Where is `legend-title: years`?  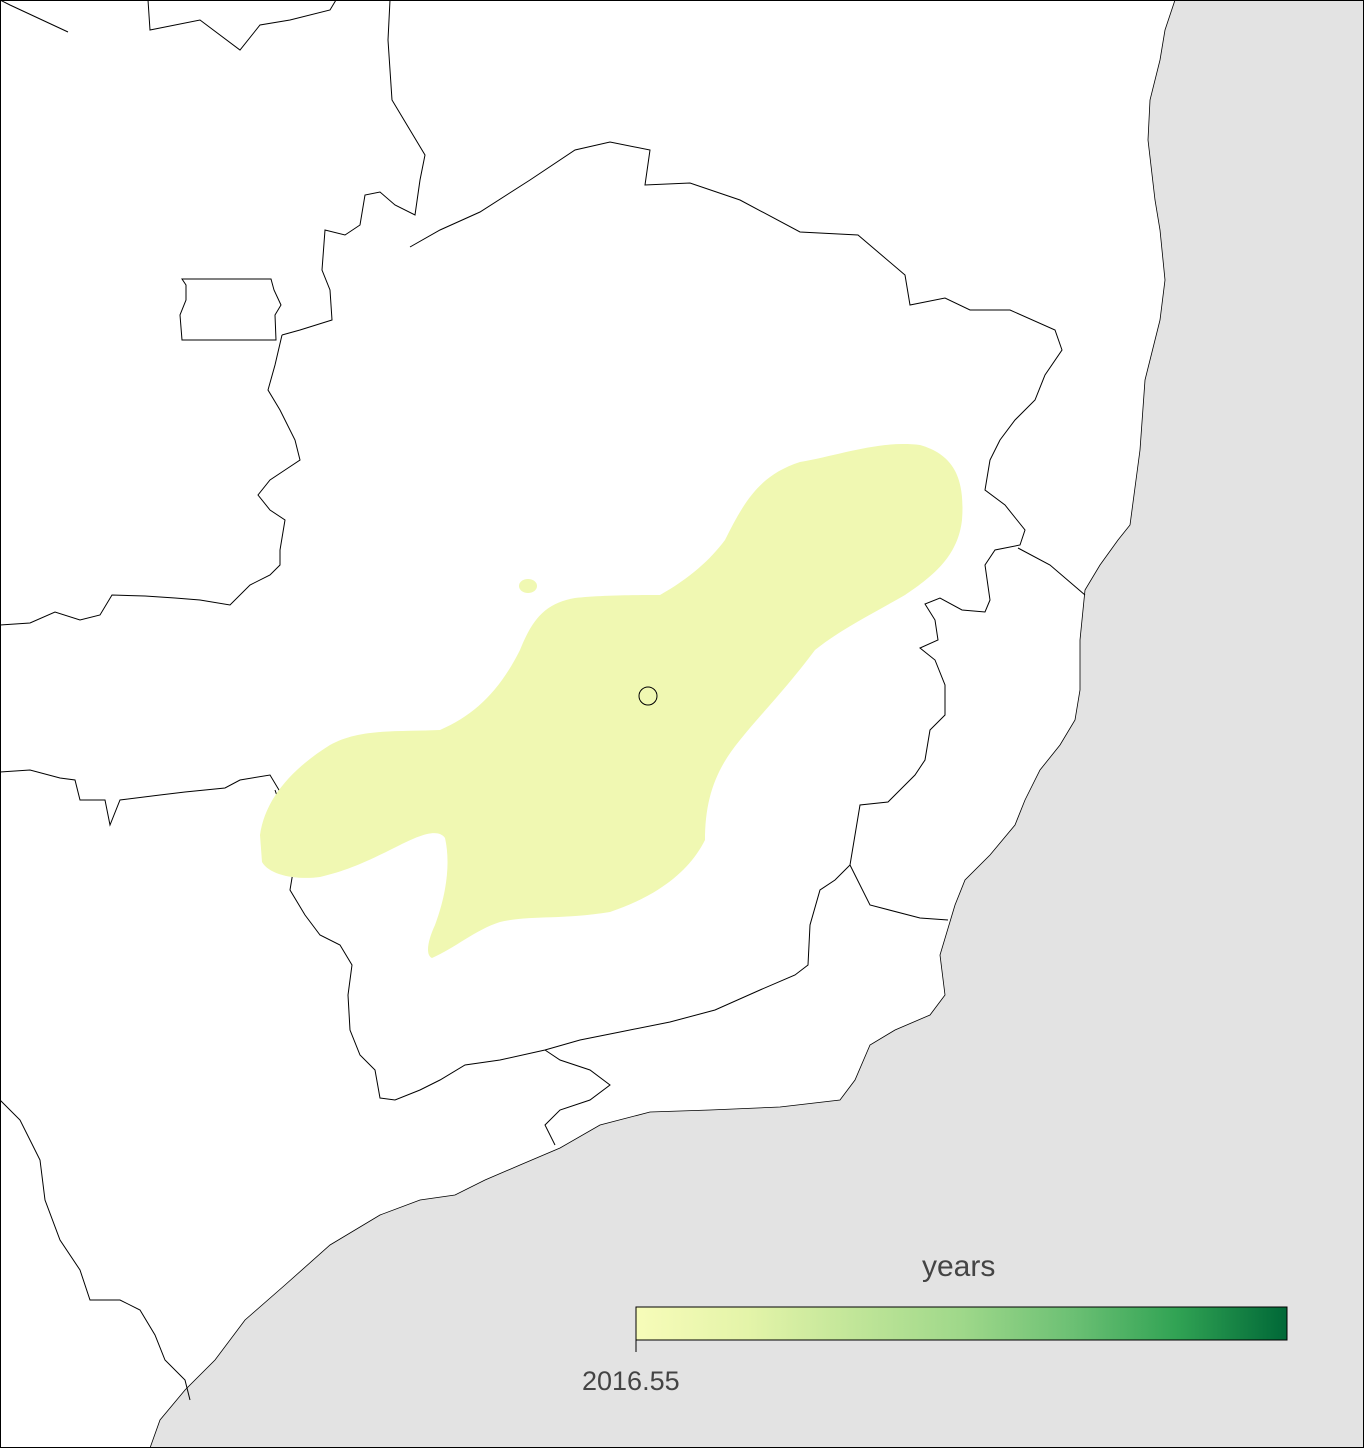 legend-title: years is located at coordinates (959, 1266).